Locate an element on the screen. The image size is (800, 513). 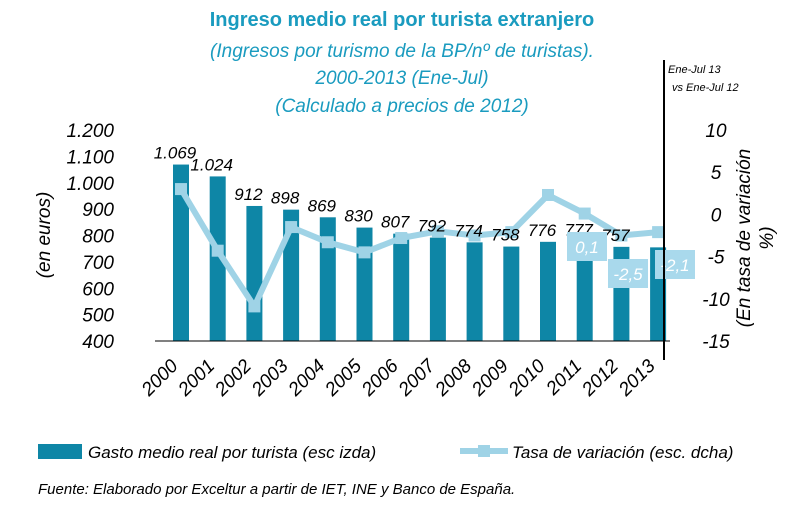
chart-subtitle-line-3: (Calculado a precios de 2012) is located at coordinates (402, 106).